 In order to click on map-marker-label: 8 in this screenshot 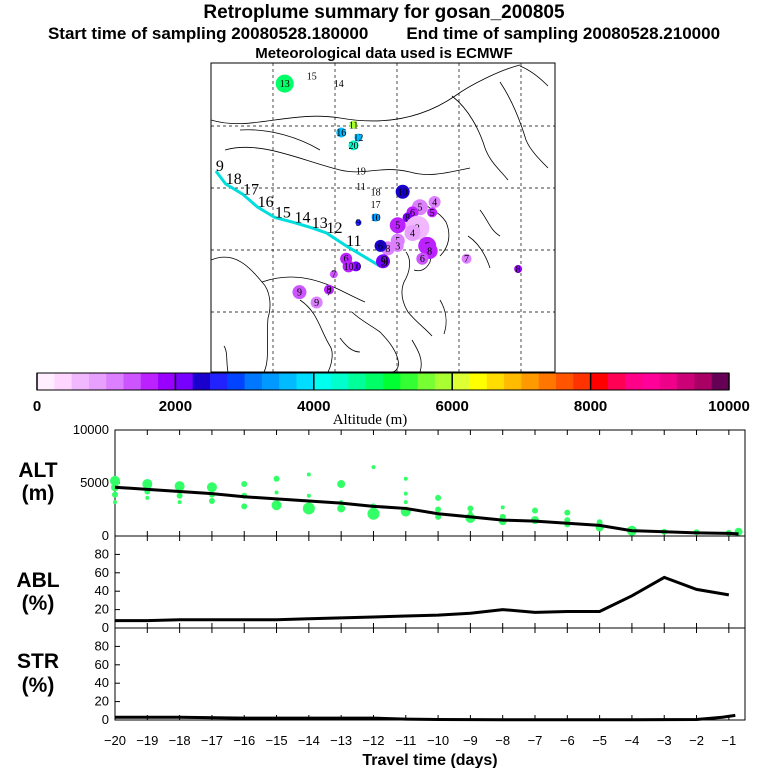, I will do `click(429, 251)`.